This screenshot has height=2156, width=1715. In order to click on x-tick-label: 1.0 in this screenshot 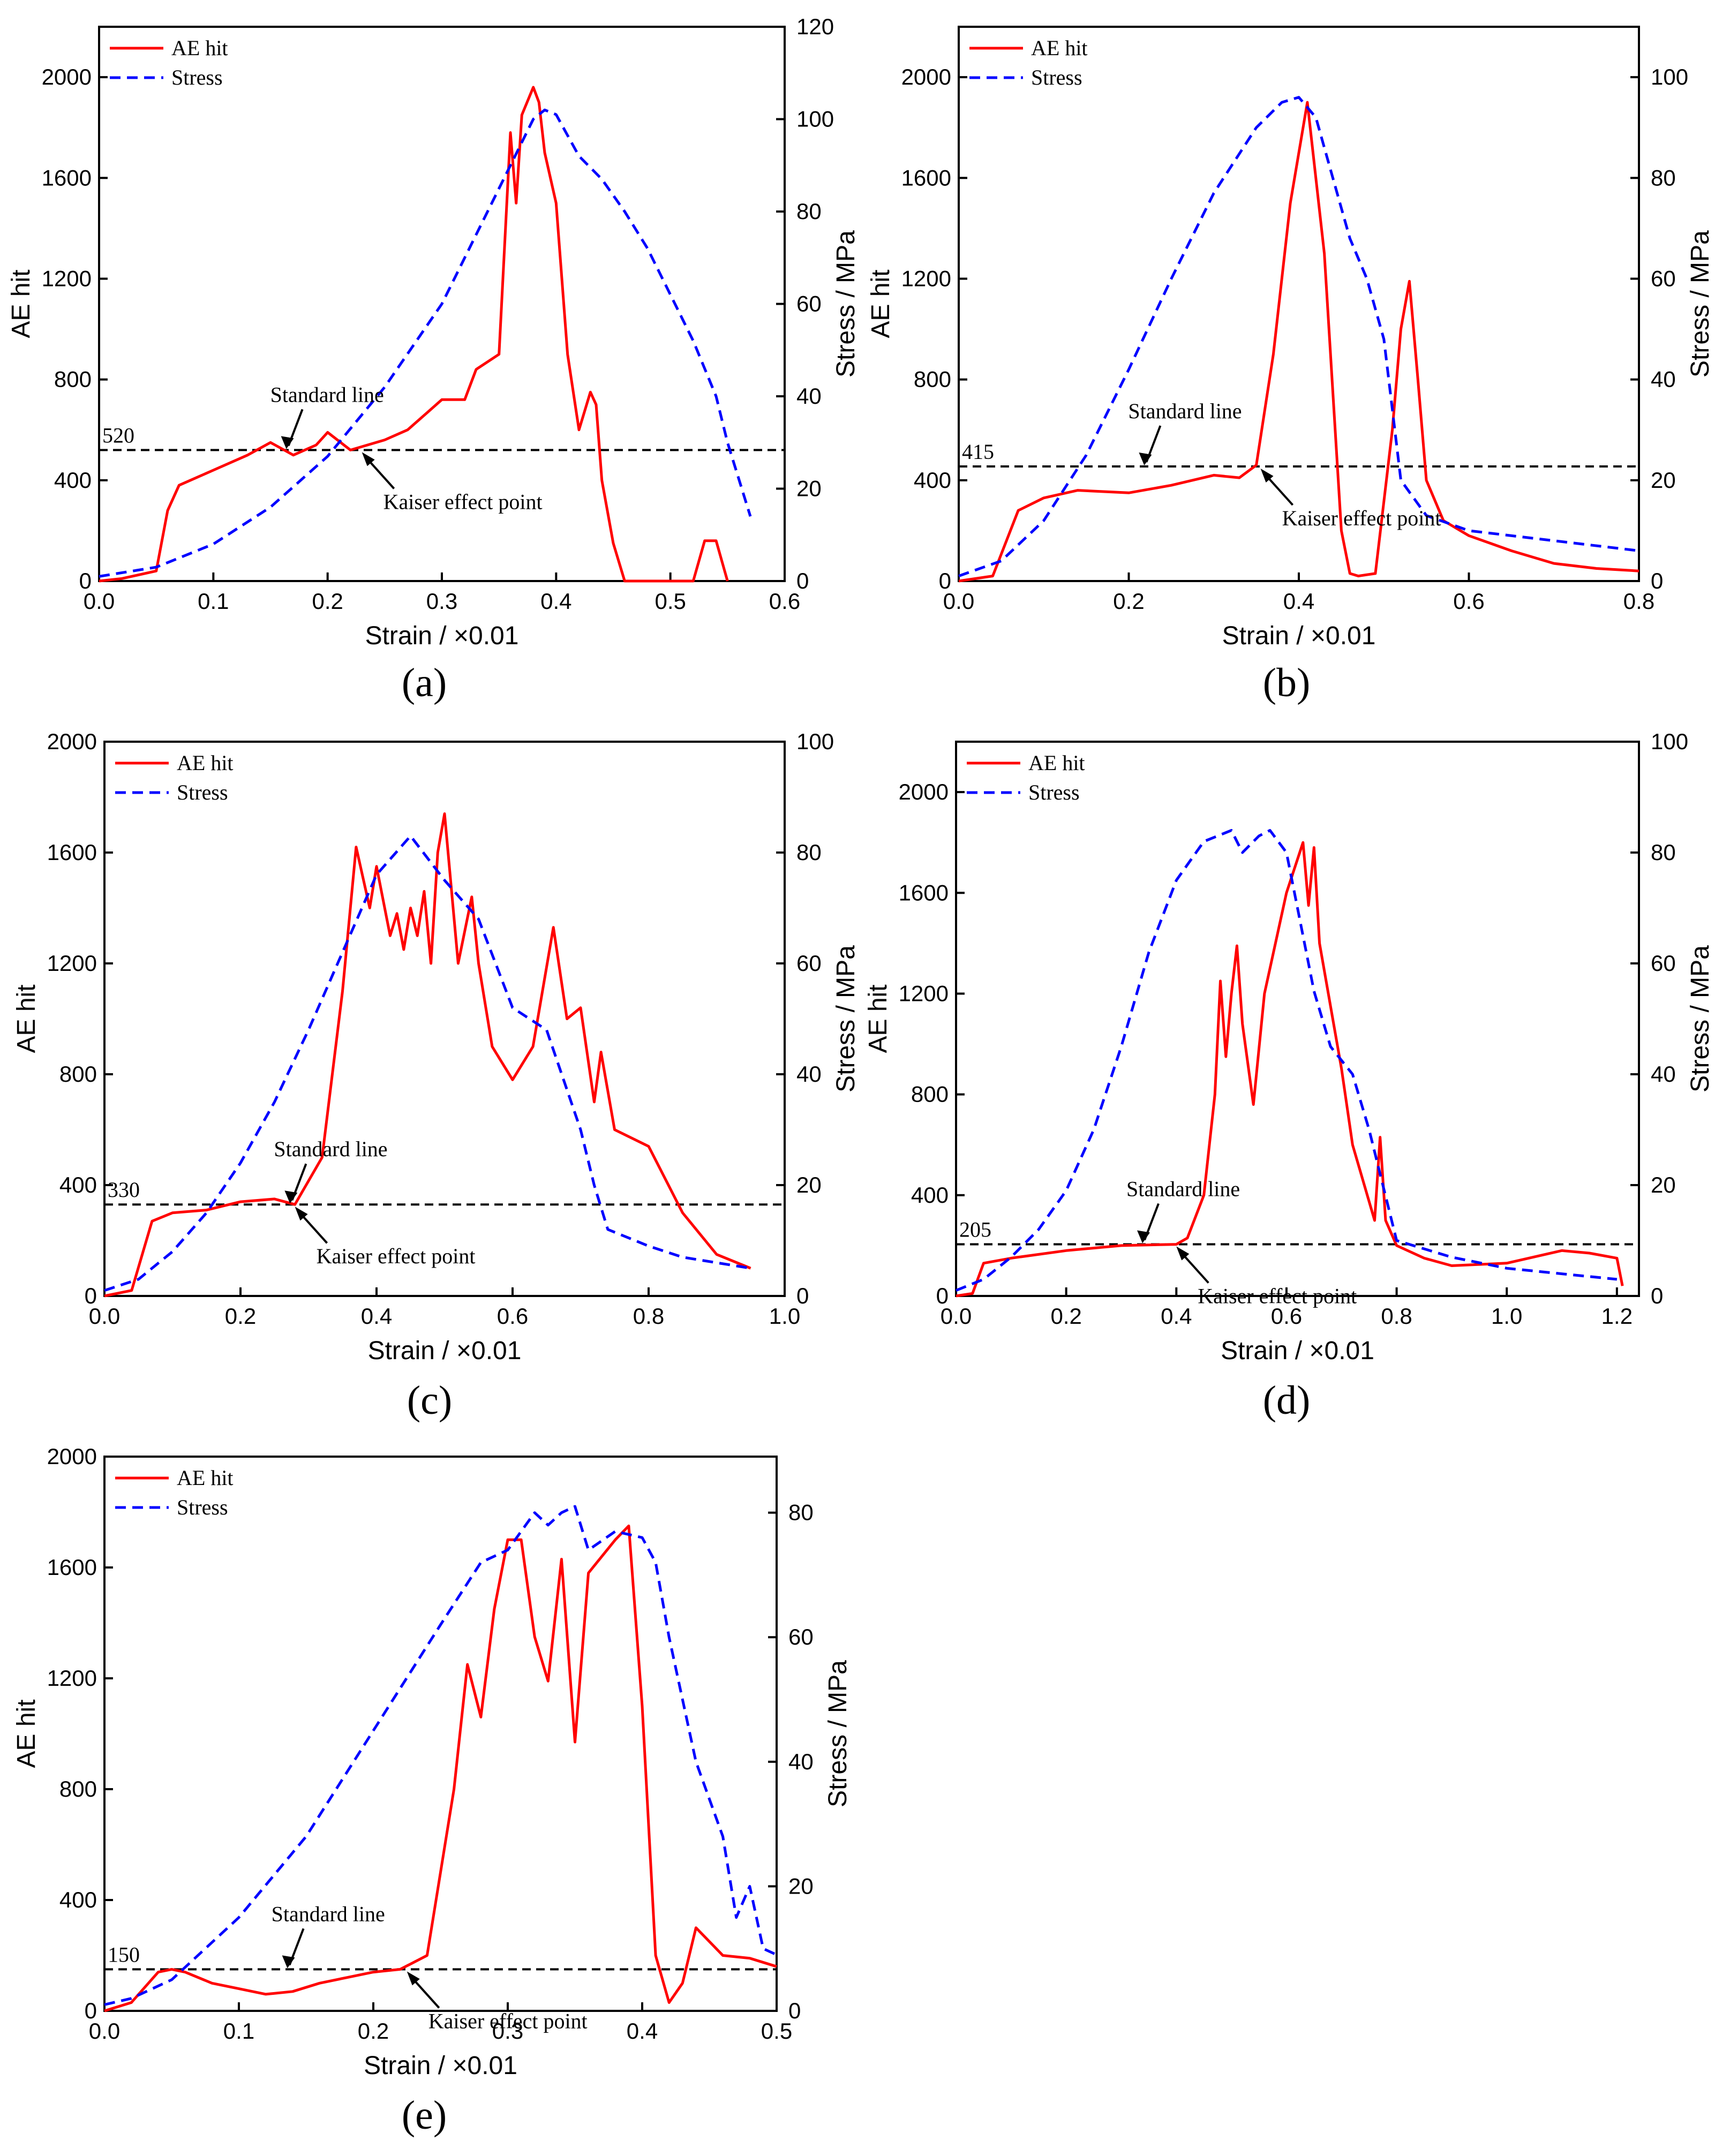, I will do `click(785, 1316)`.